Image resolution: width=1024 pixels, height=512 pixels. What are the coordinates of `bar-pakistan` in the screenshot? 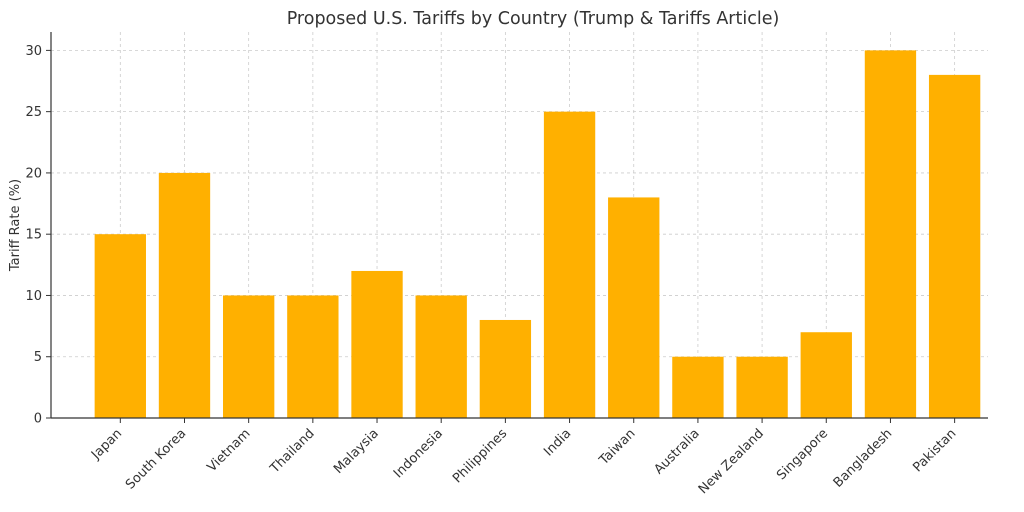 It's located at (954, 246).